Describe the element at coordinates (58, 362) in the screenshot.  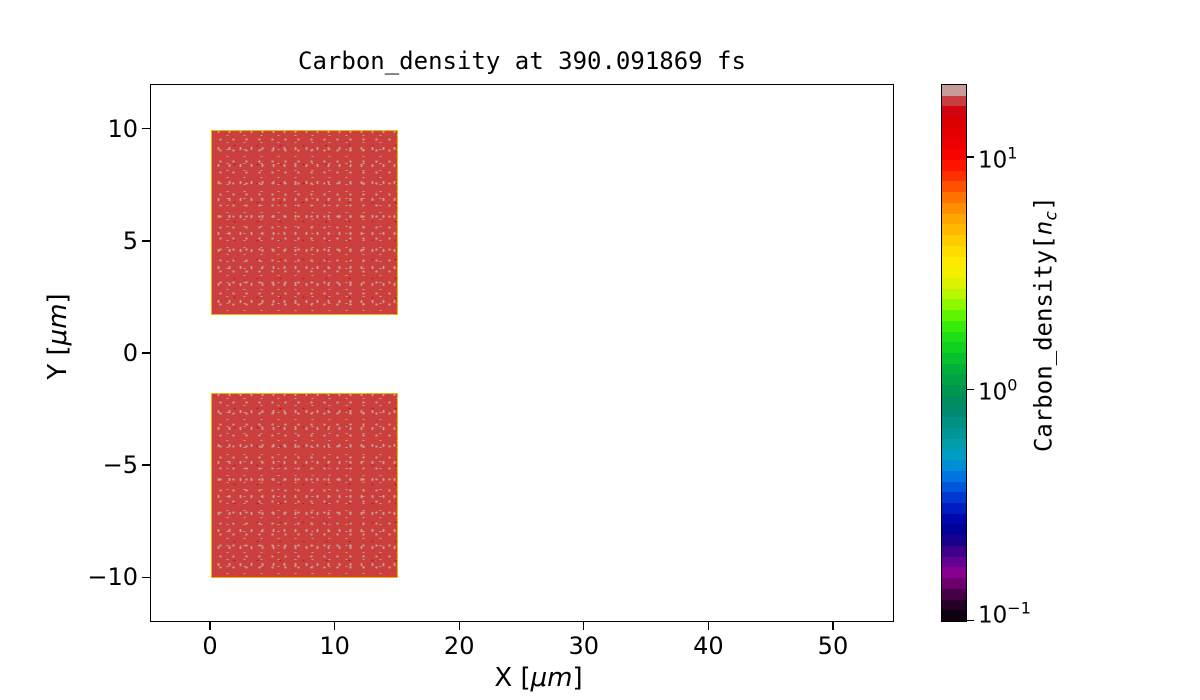
I see `y-axis-label-text: Y [` at that location.